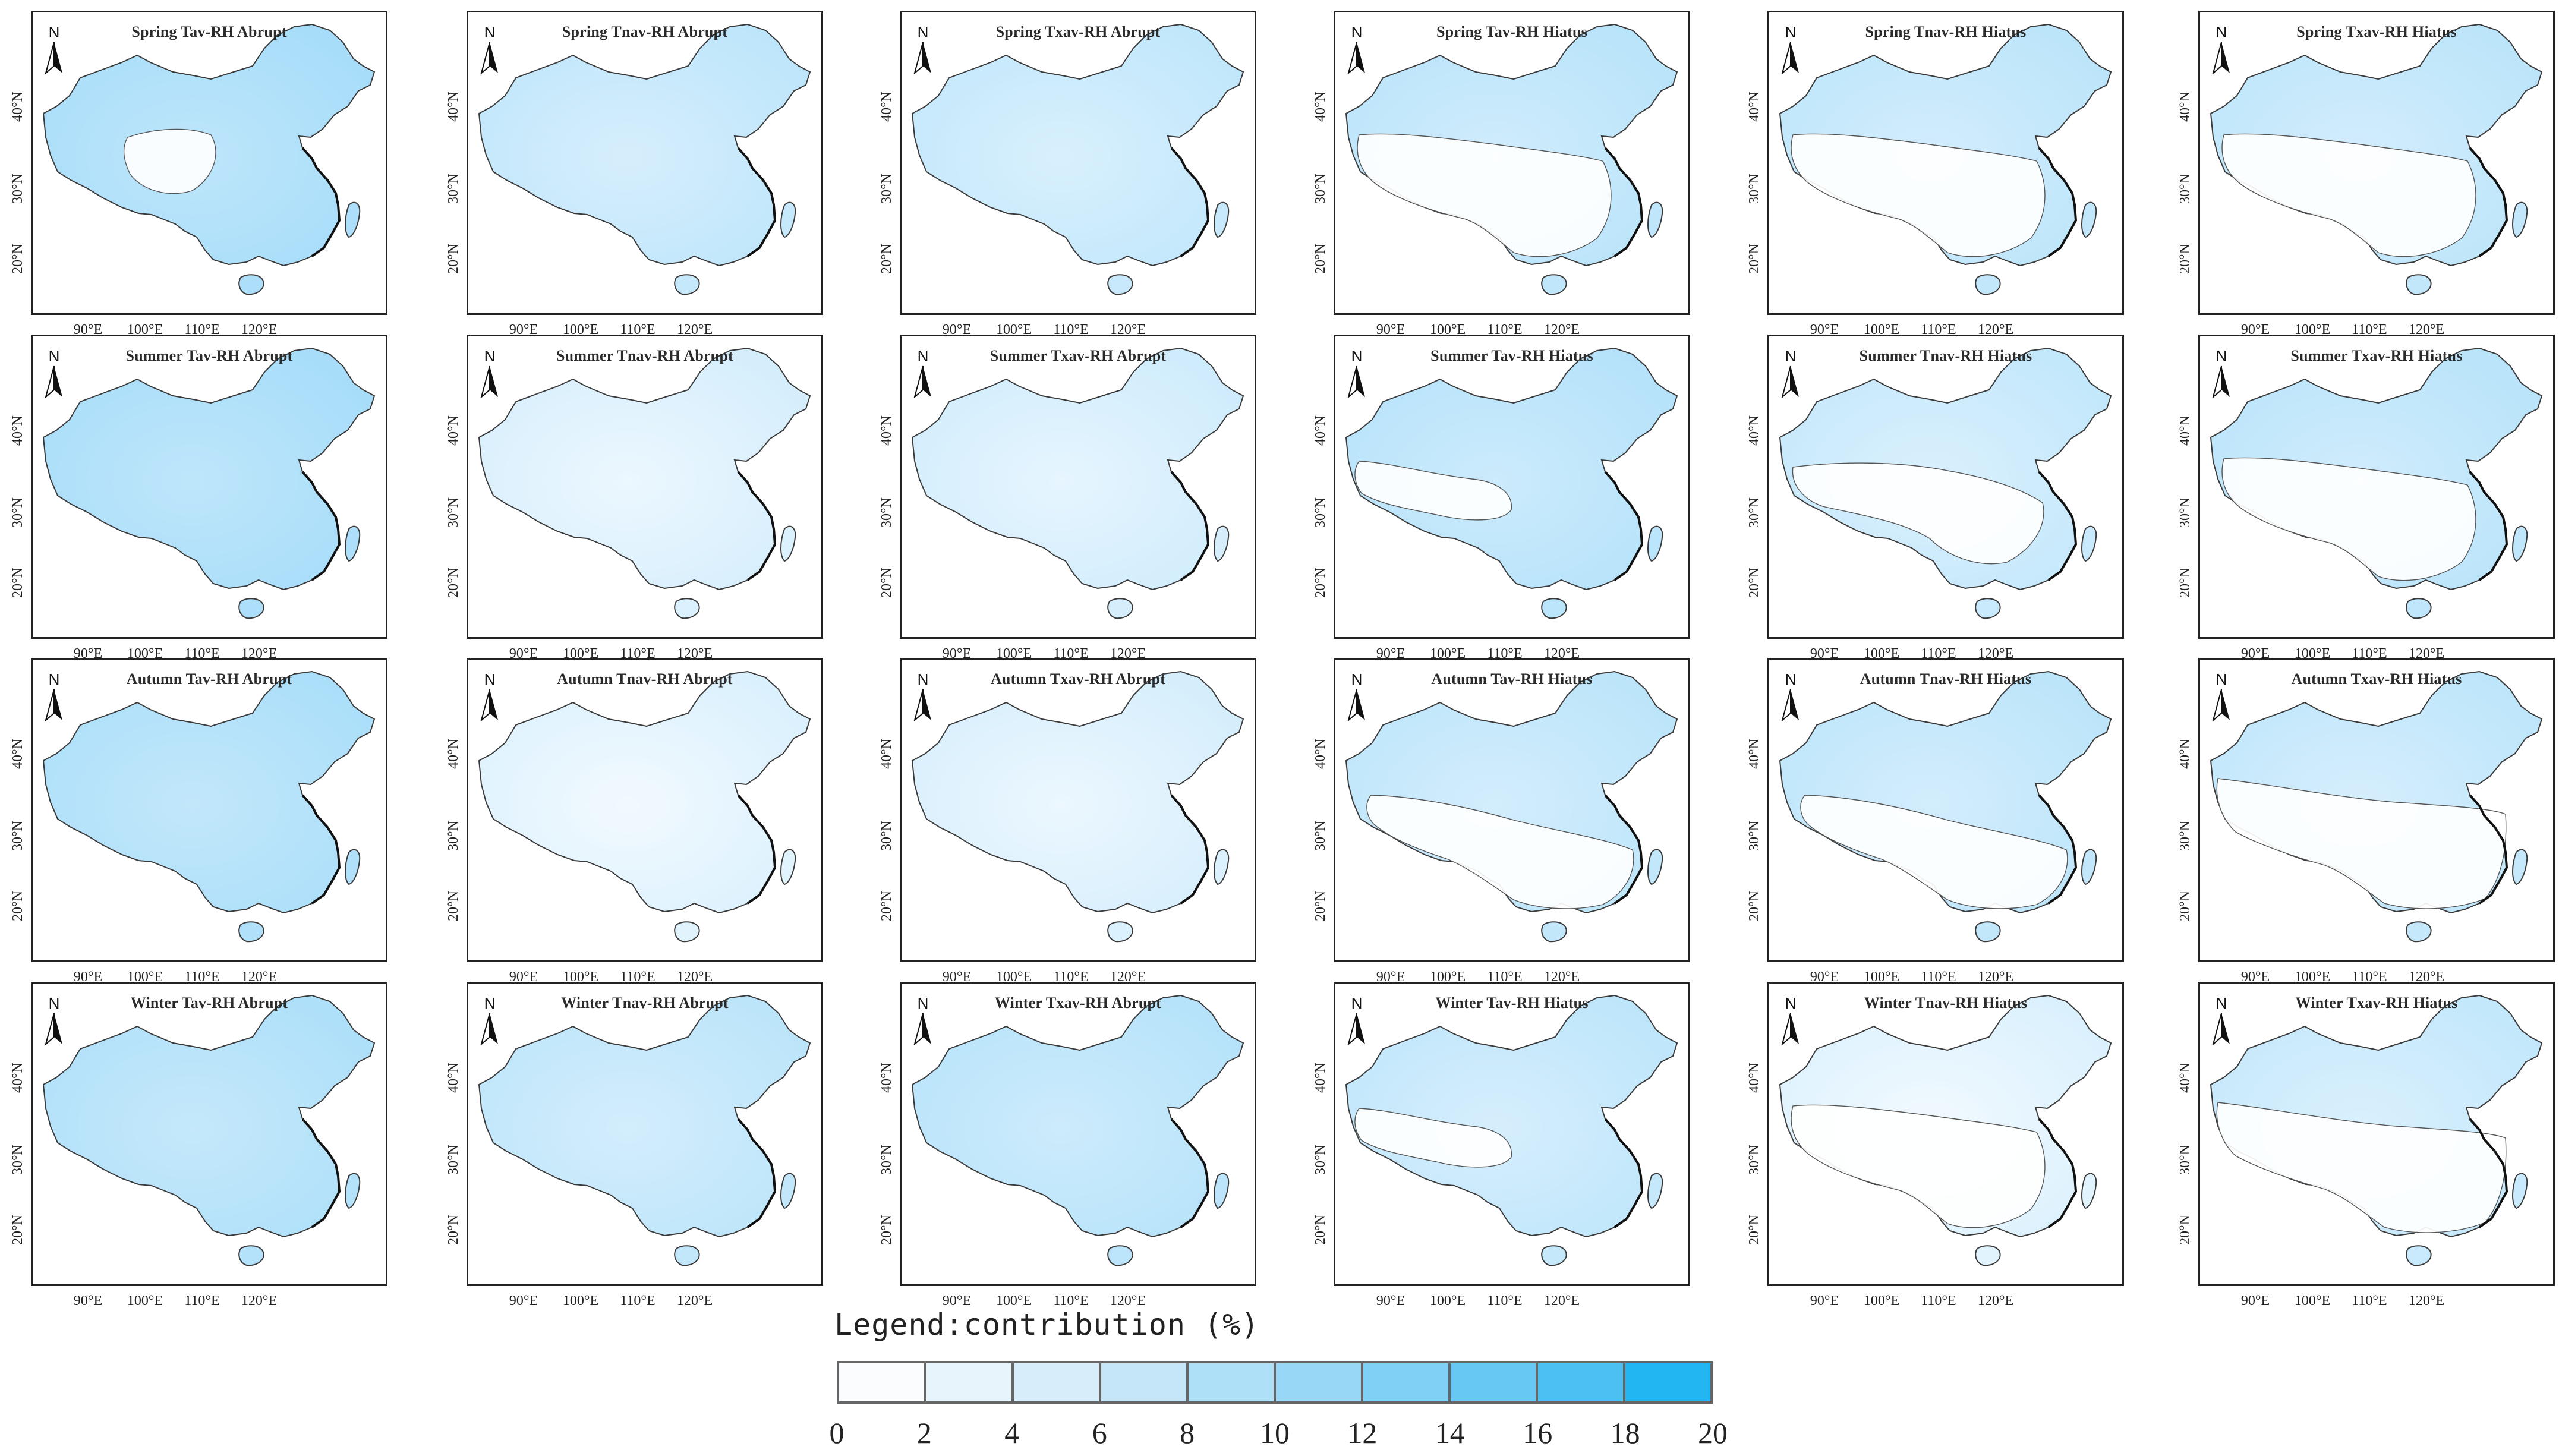 This screenshot has width=2559, height=1456. Describe the element at coordinates (924, 1433) in the screenshot. I see `legend-tick-label: 2` at that location.